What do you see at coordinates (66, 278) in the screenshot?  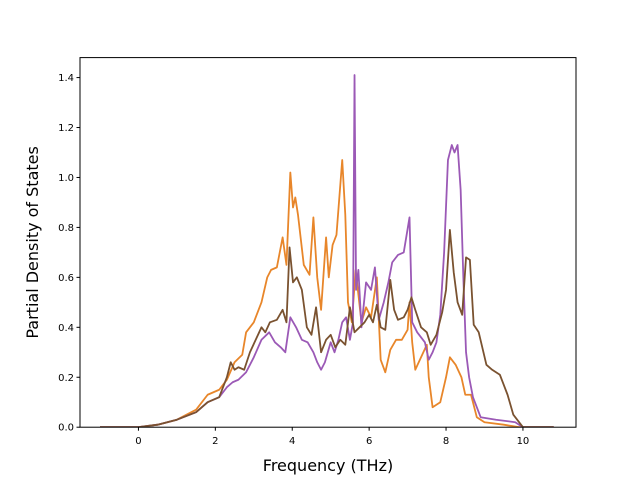 I see `y-tick-label: 0.6` at bounding box center [66, 278].